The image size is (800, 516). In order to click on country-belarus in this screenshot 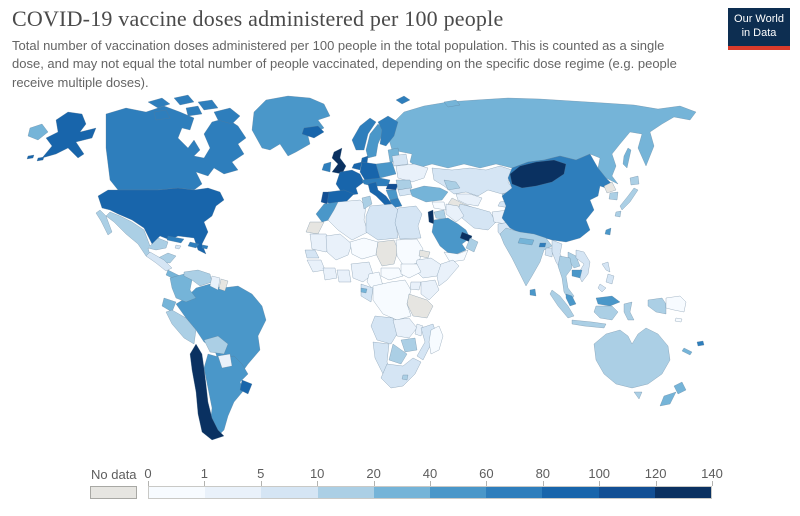, I will do `click(400, 160)`.